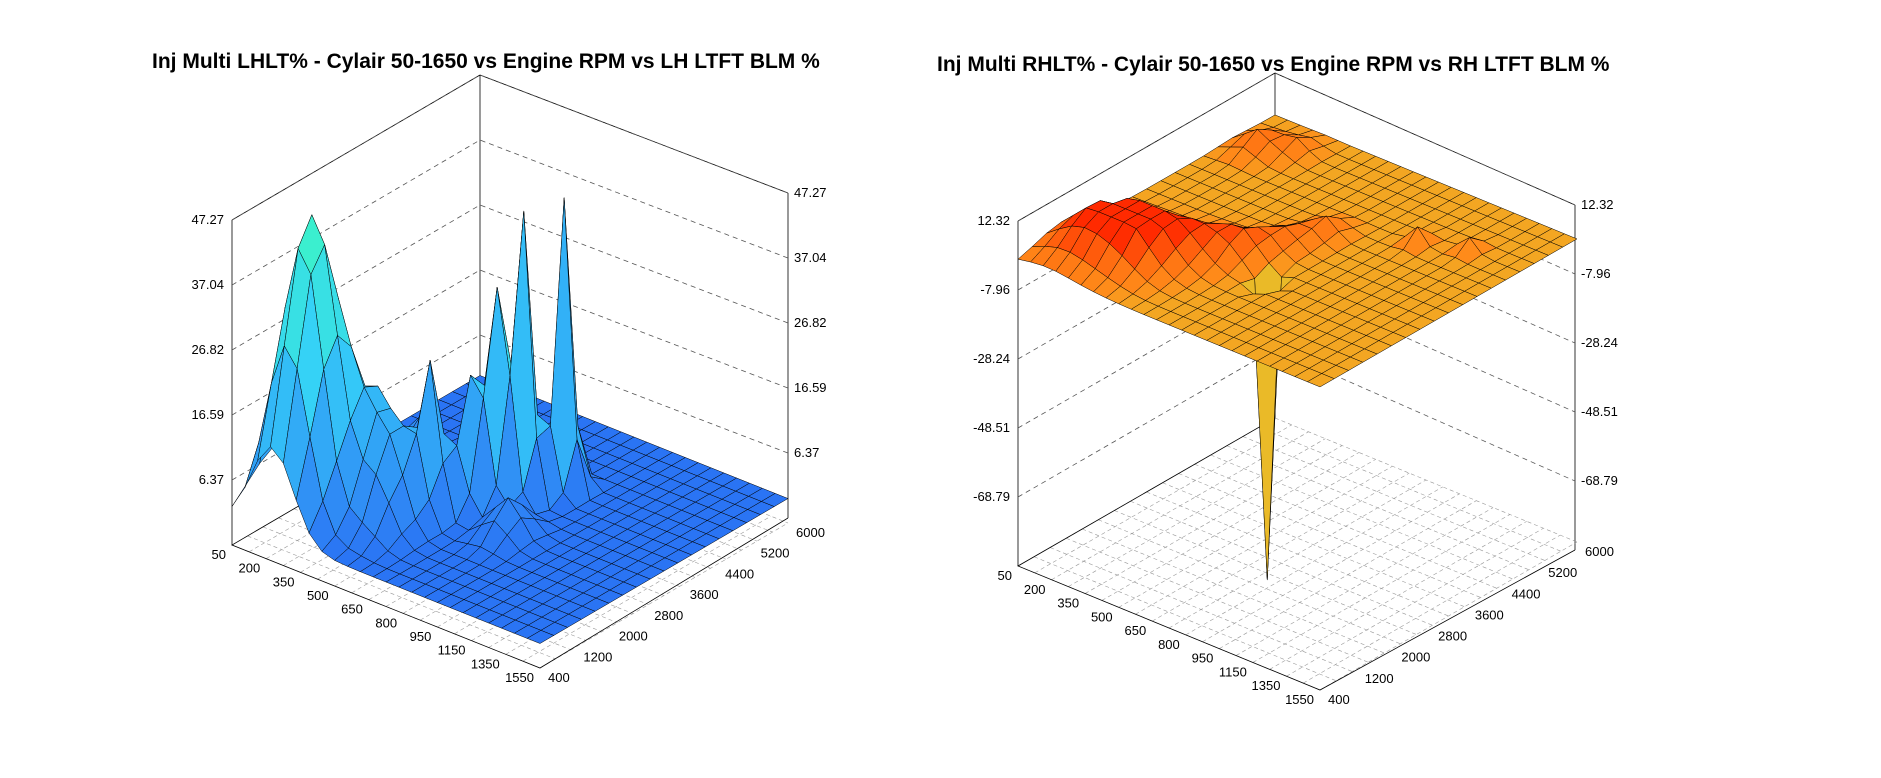  Describe the element at coordinates (806, 452) in the screenshot. I see `z-tick-label-right: 6.37` at that location.